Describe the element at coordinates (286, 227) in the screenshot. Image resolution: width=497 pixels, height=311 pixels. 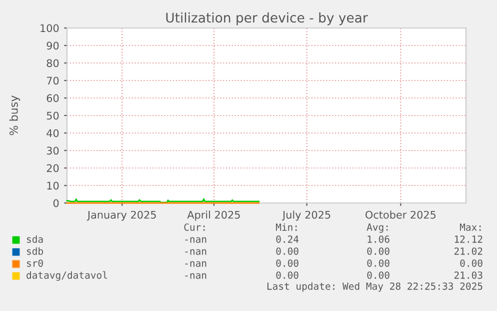
I see `text: Min:` at that location.